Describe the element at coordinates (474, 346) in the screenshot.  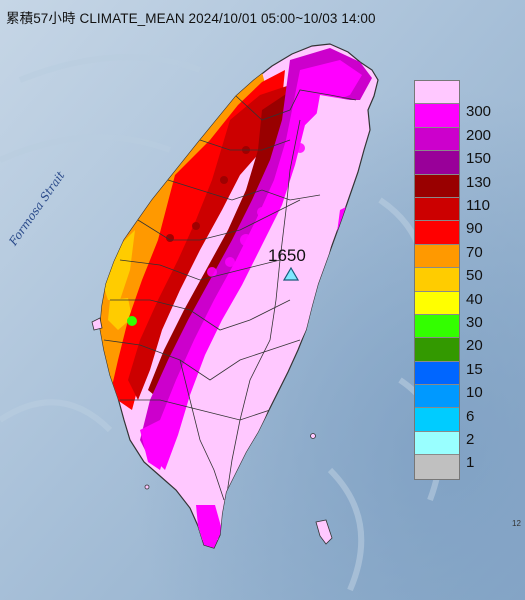
I see `legend-label: 20` at that location.